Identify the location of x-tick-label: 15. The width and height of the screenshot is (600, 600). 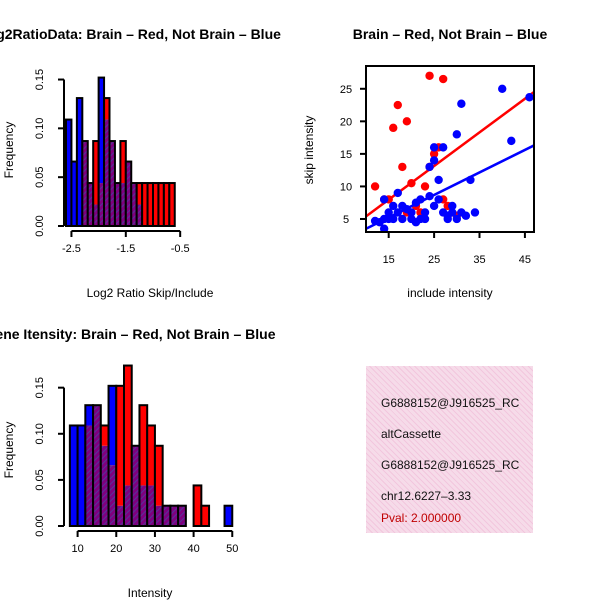
(389, 260).